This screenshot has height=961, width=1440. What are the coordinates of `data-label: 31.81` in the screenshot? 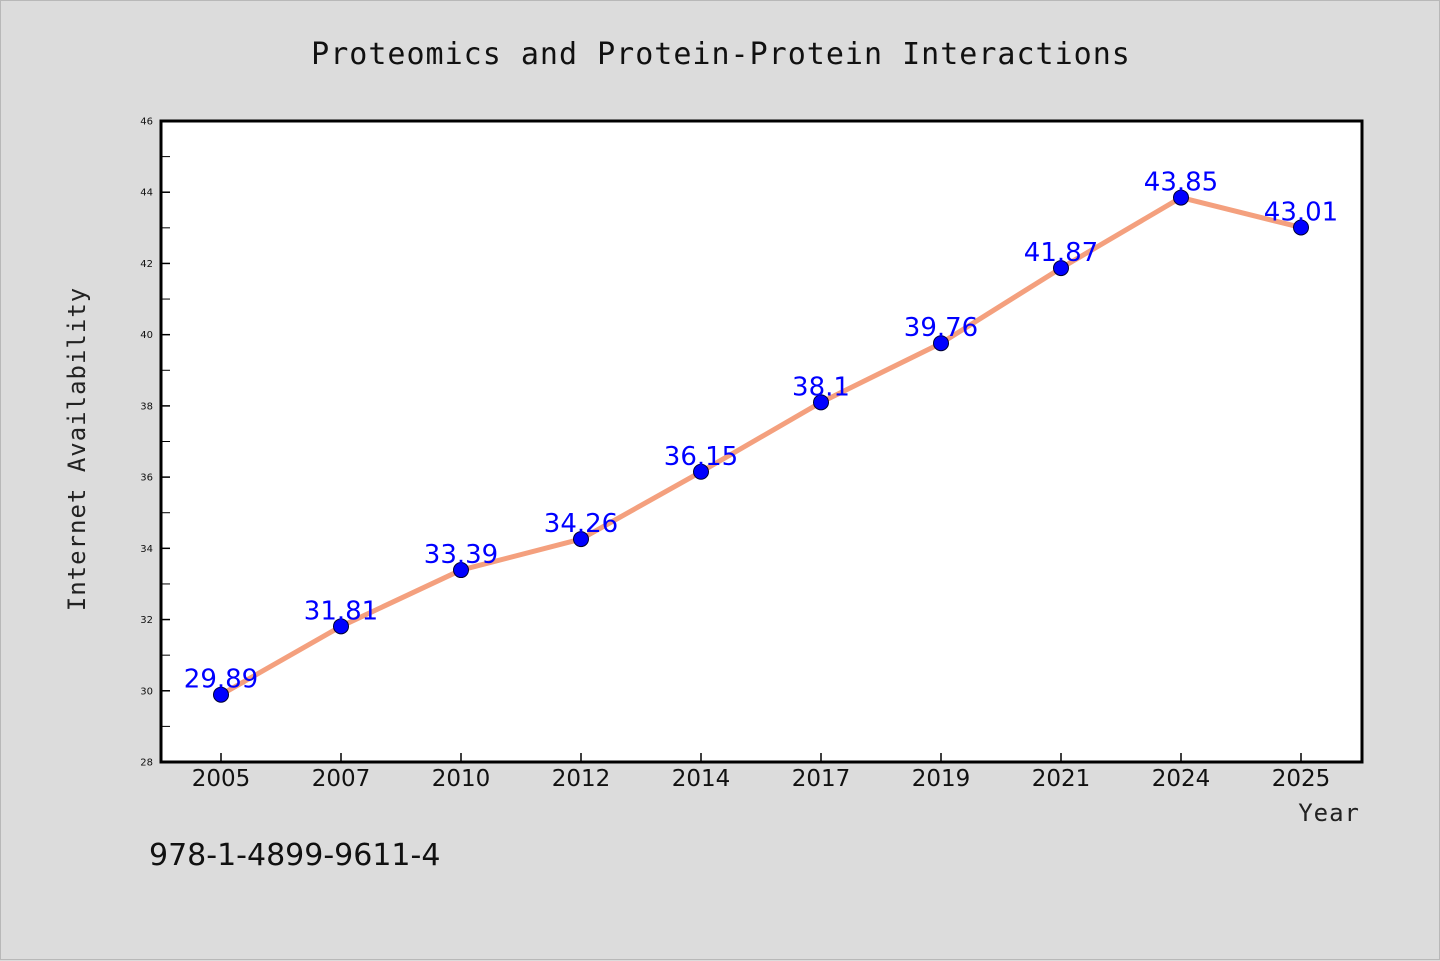 It's located at (341, 611).